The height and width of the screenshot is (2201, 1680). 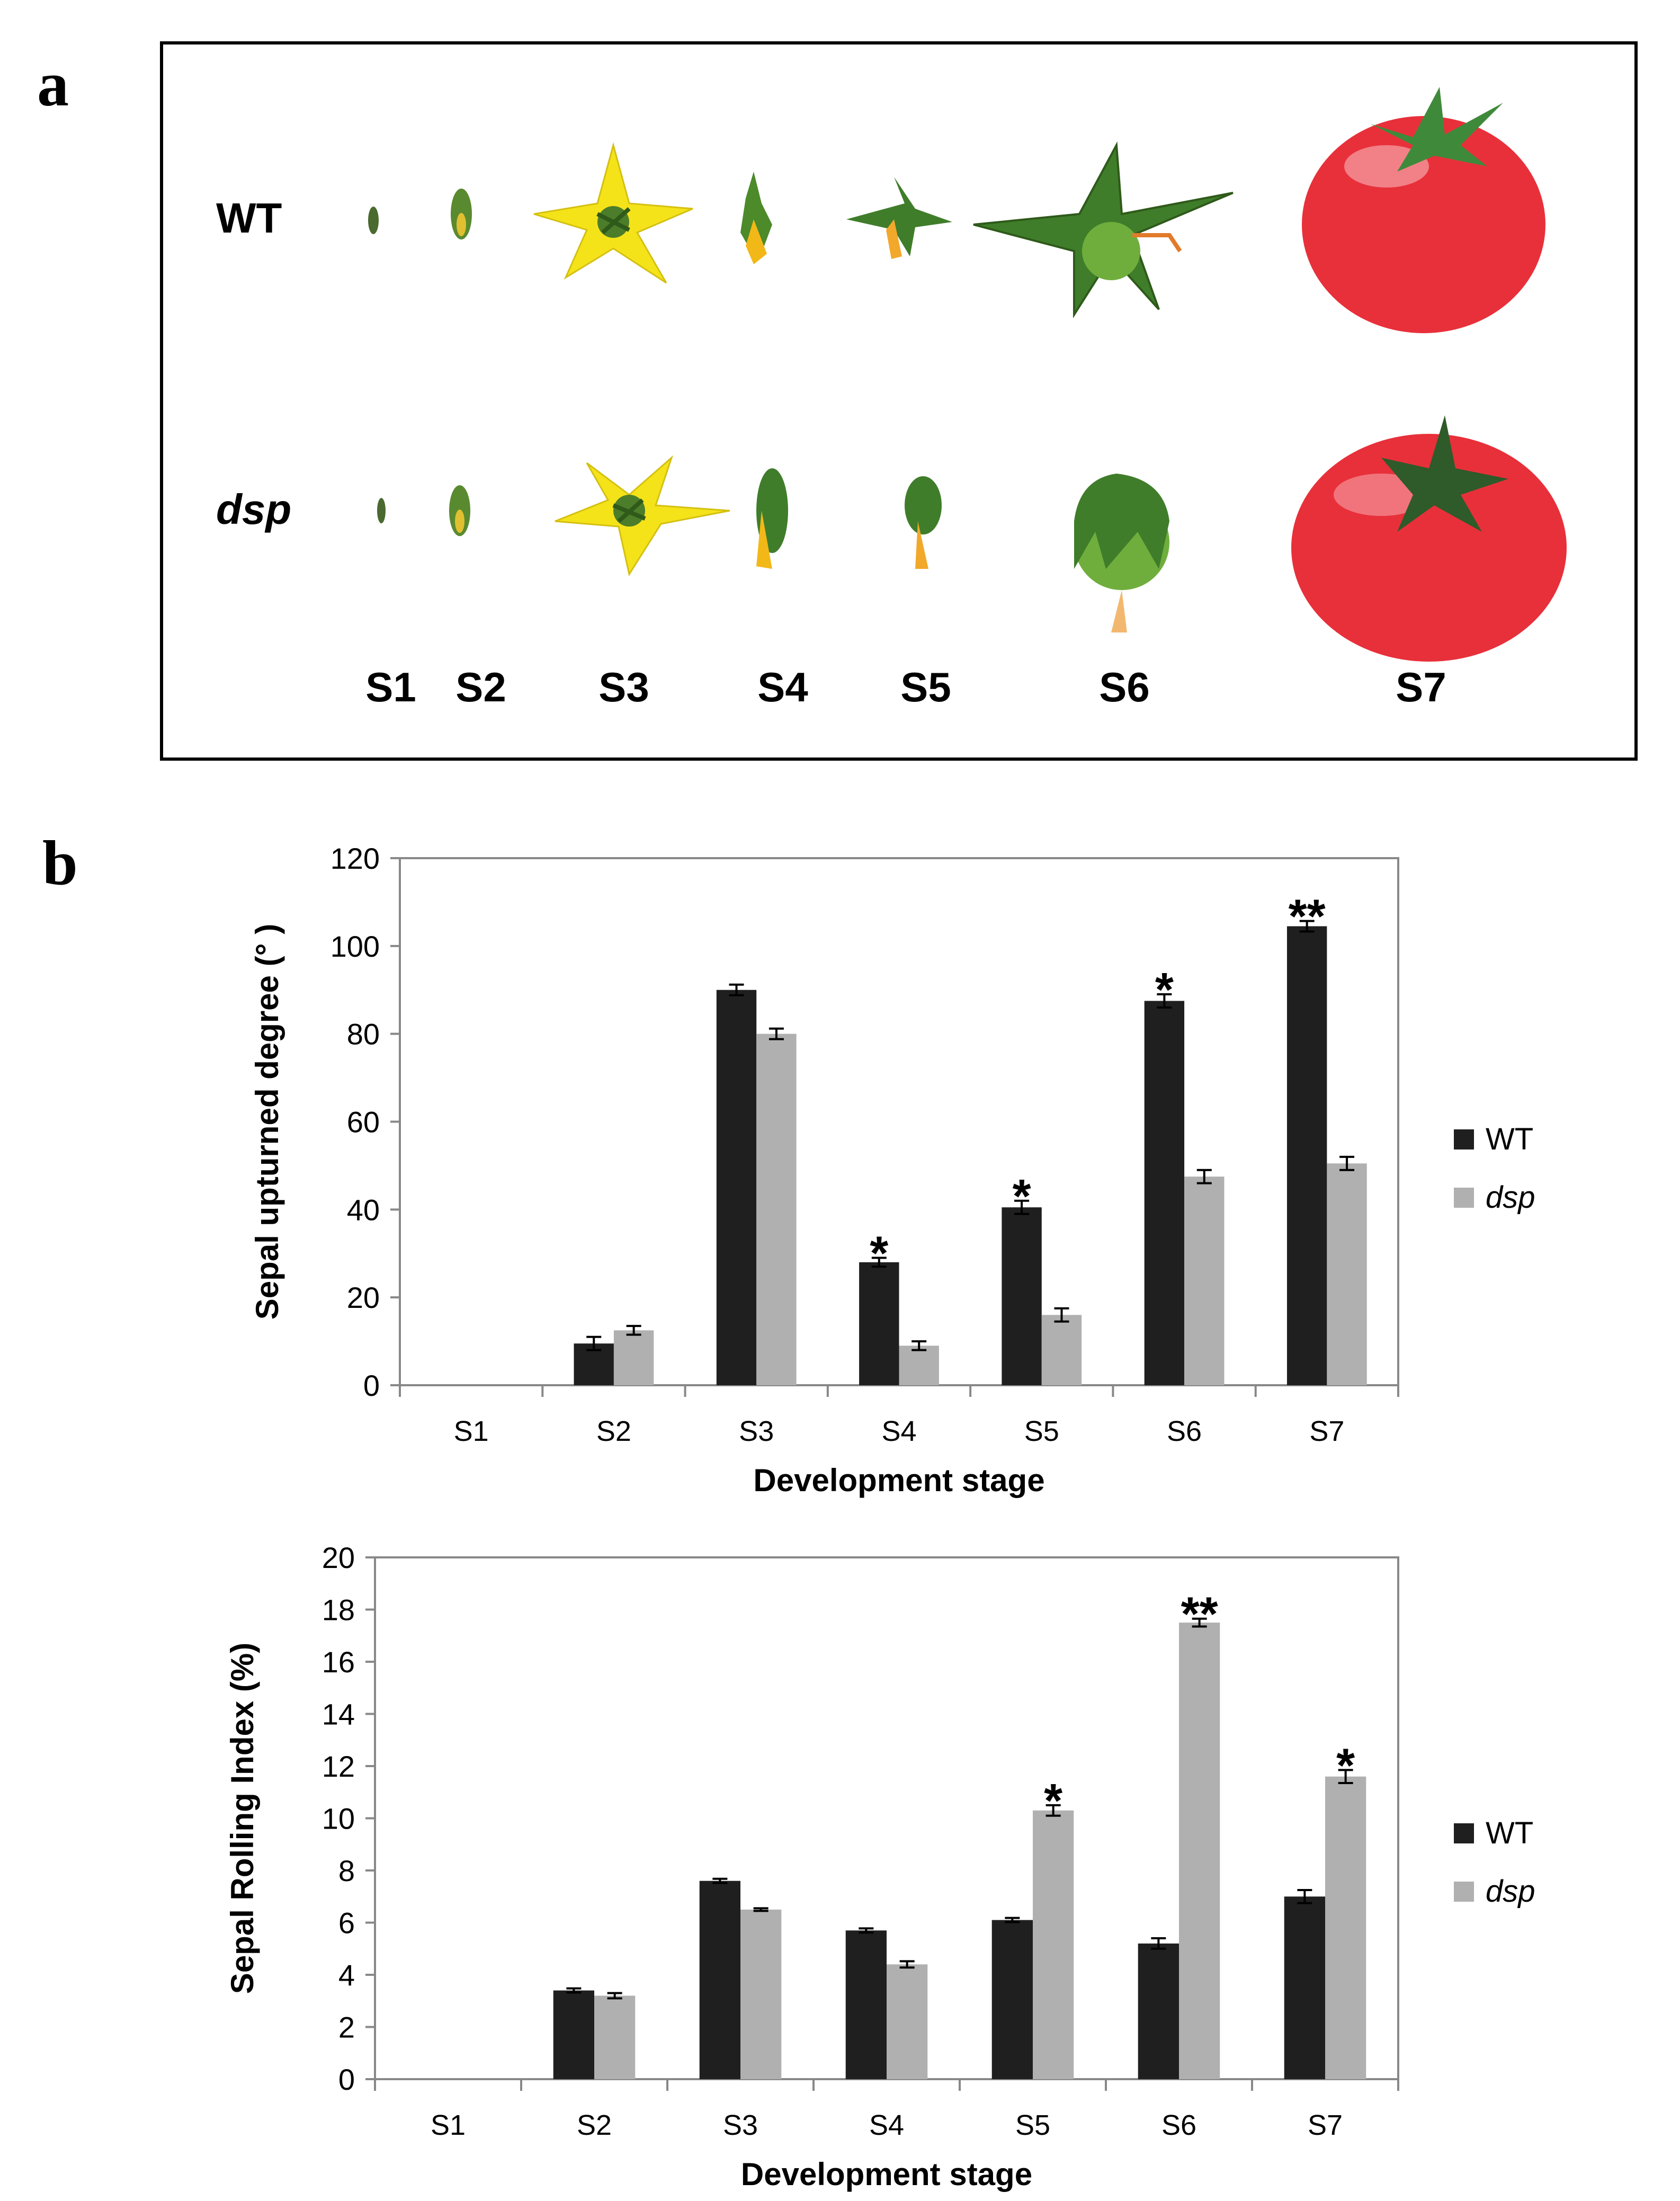 What do you see at coordinates (390, 687) in the screenshot?
I see `stage-label-s1: S1` at bounding box center [390, 687].